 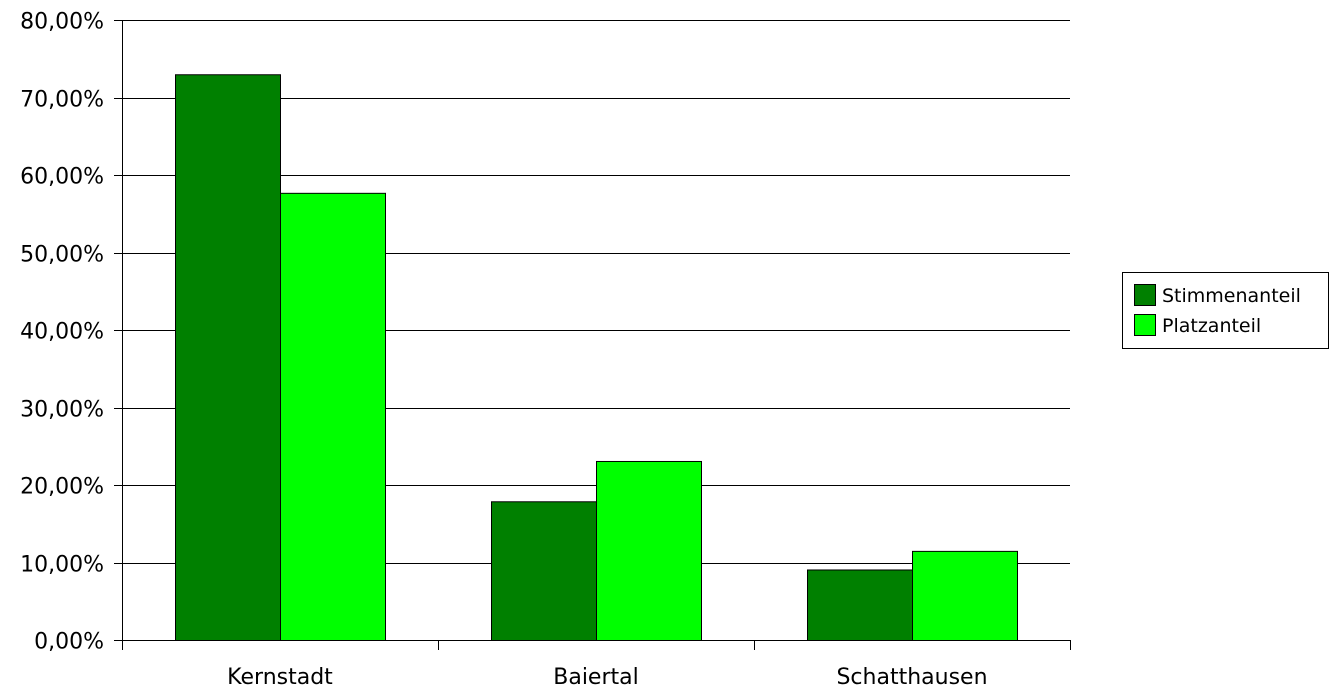 What do you see at coordinates (1231, 296) in the screenshot?
I see `legend-label-stimmenanteil: Stimmenanteil` at bounding box center [1231, 296].